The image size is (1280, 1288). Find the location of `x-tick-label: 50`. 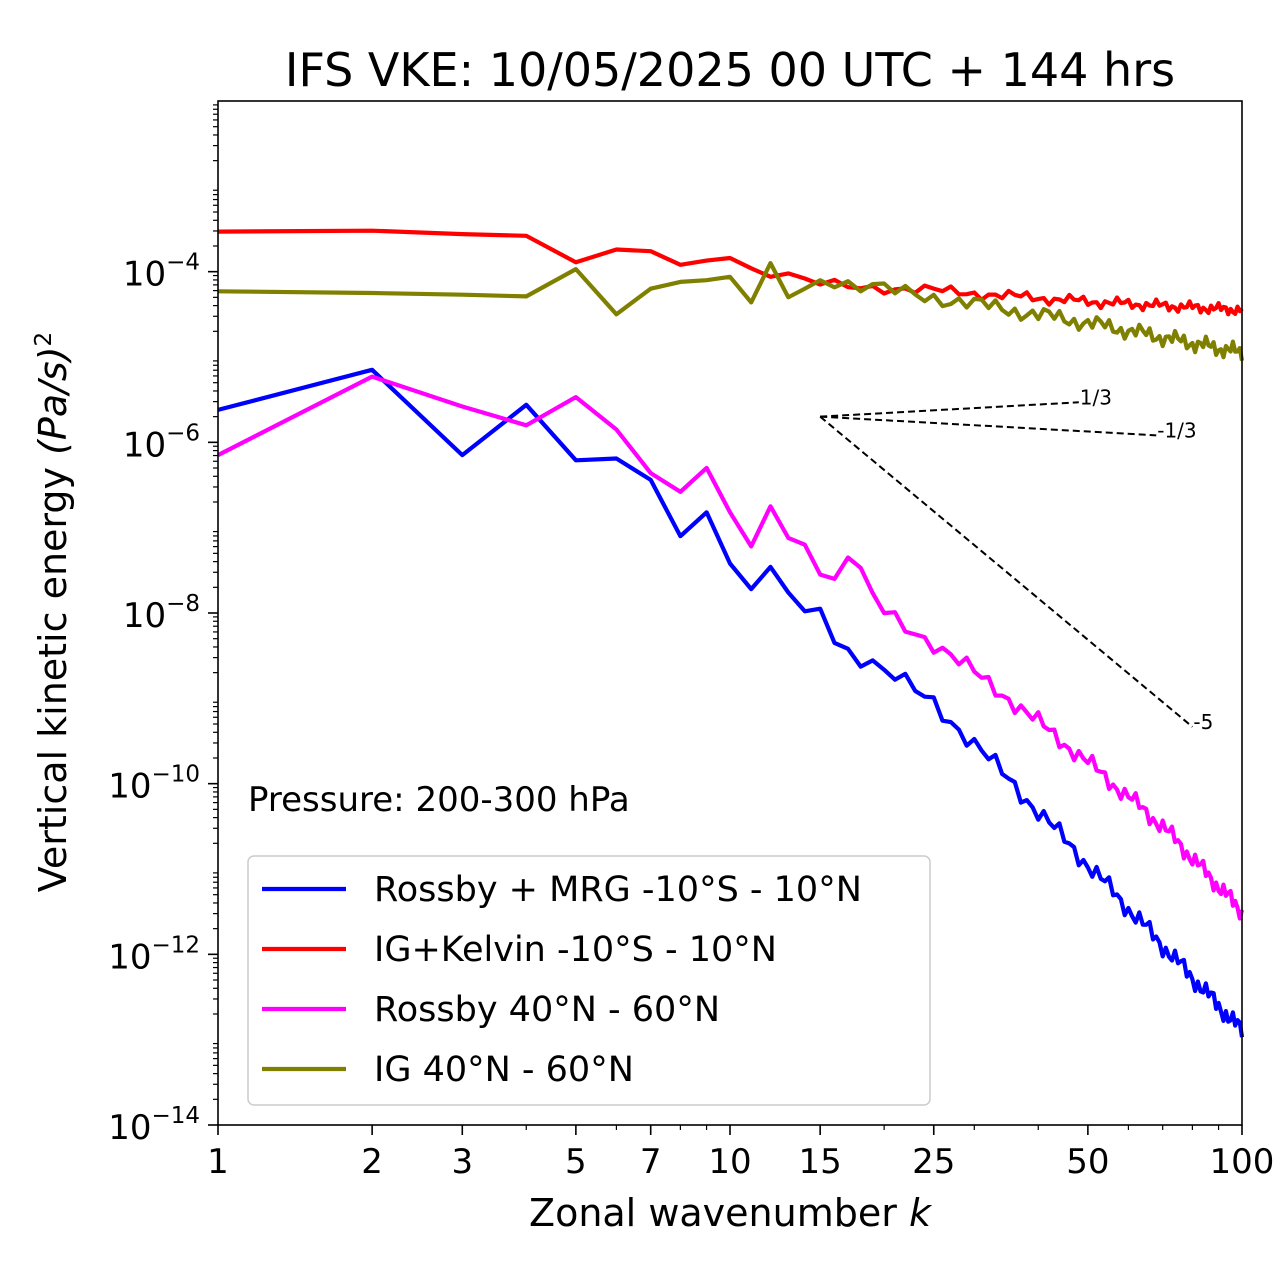

x-tick-label: 50 is located at coordinates (1087, 1162).